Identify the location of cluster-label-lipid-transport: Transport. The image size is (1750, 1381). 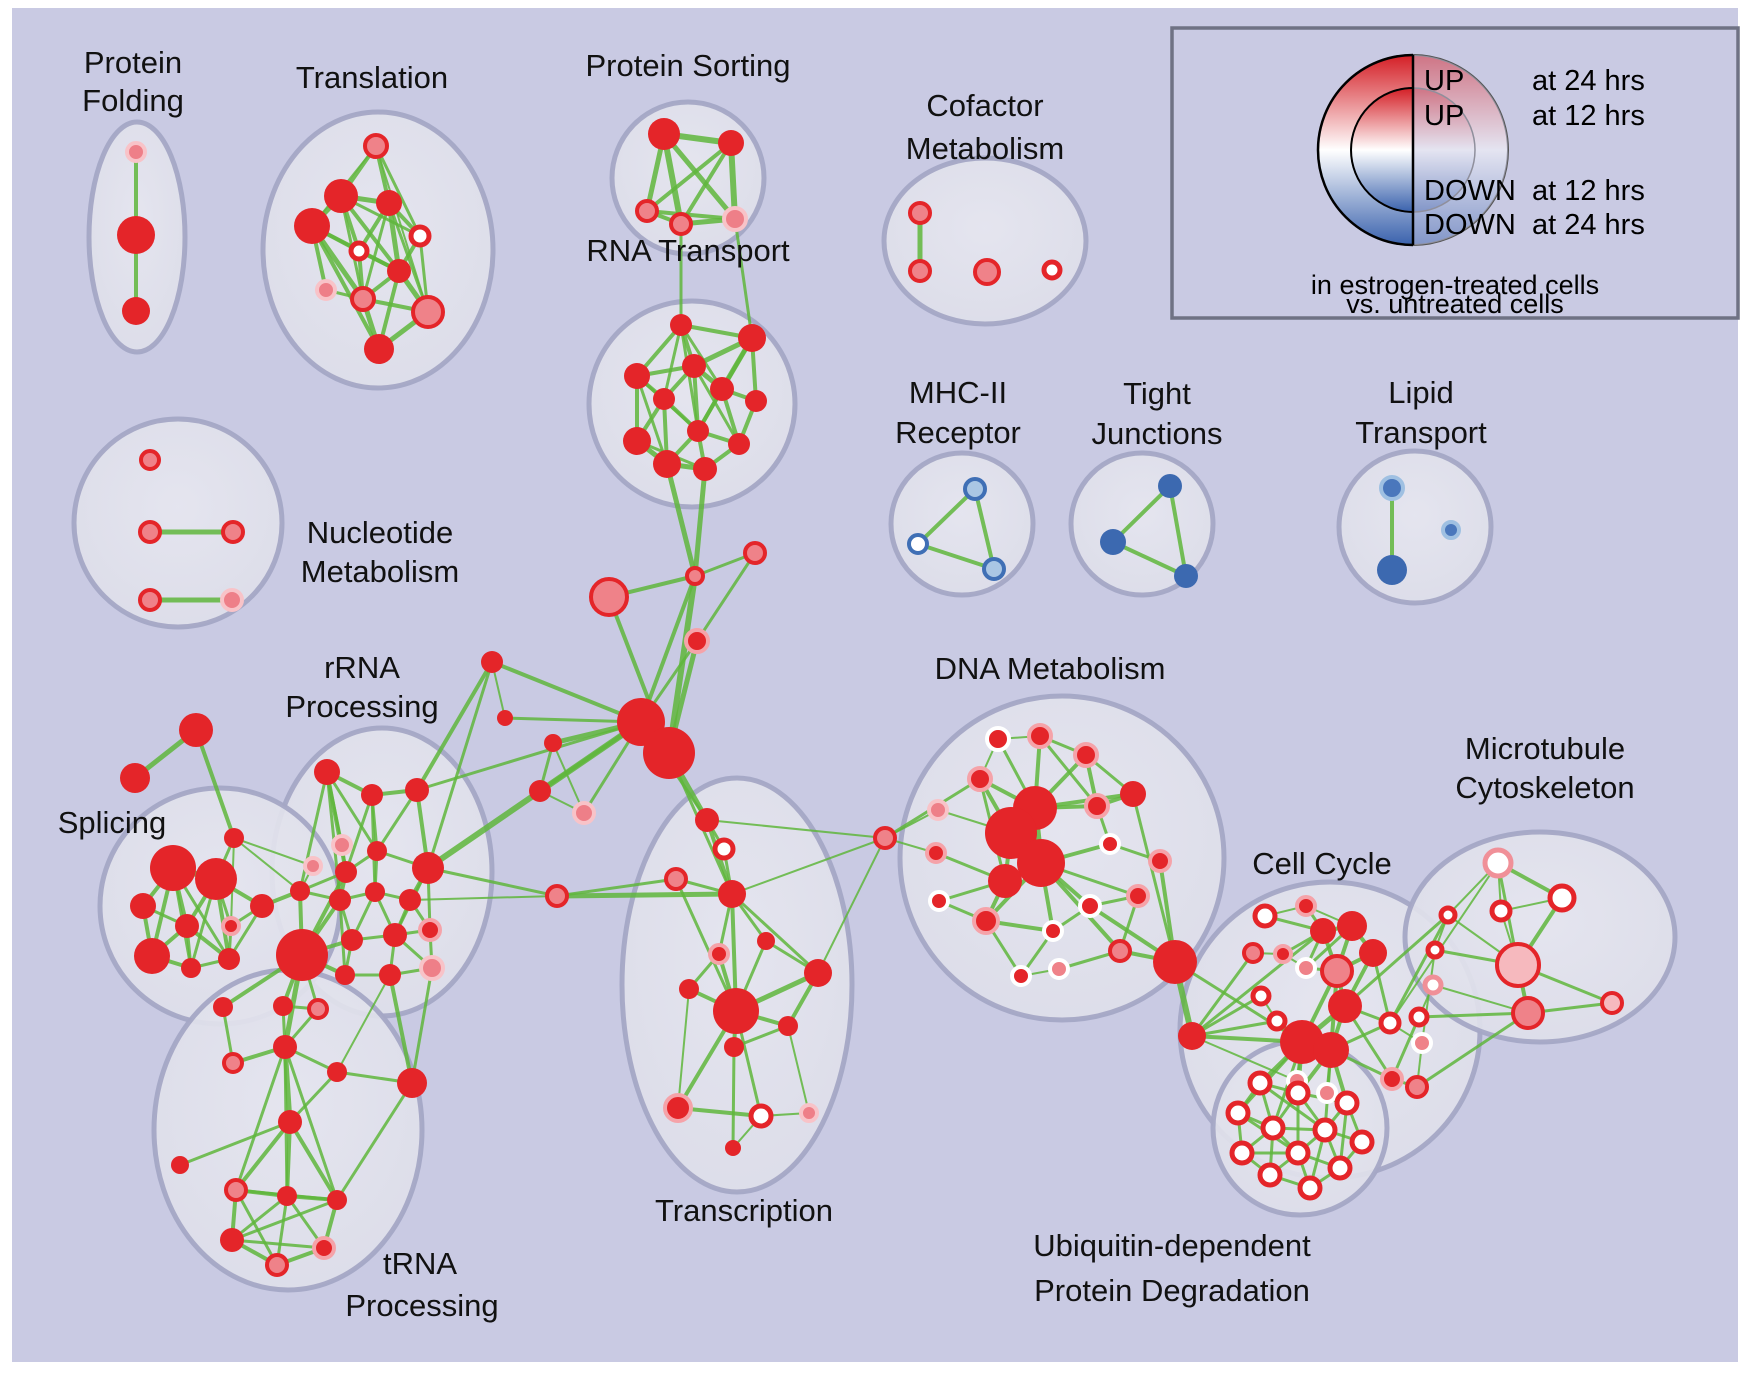
(1421, 432).